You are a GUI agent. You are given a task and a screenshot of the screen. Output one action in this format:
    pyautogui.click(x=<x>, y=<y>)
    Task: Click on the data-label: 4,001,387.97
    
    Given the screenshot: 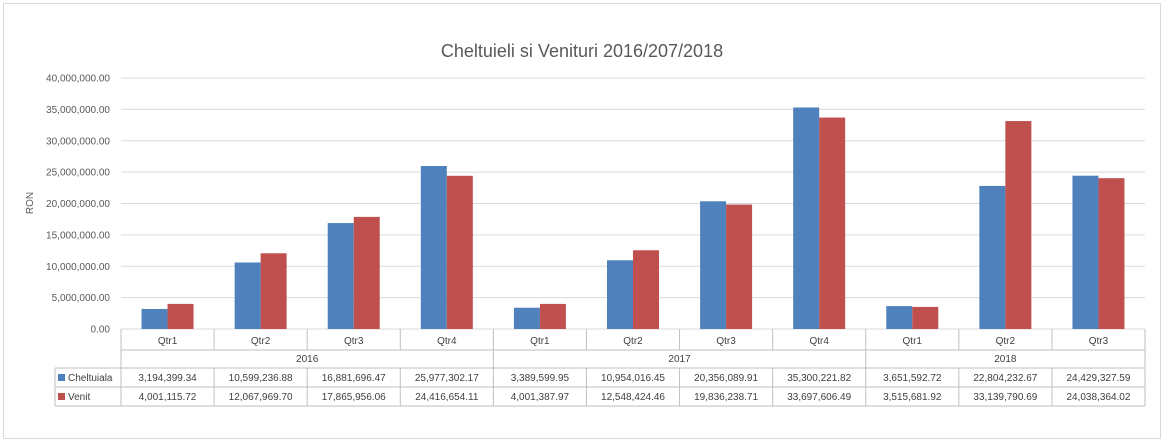 What is the action you would take?
    pyautogui.click(x=540, y=397)
    